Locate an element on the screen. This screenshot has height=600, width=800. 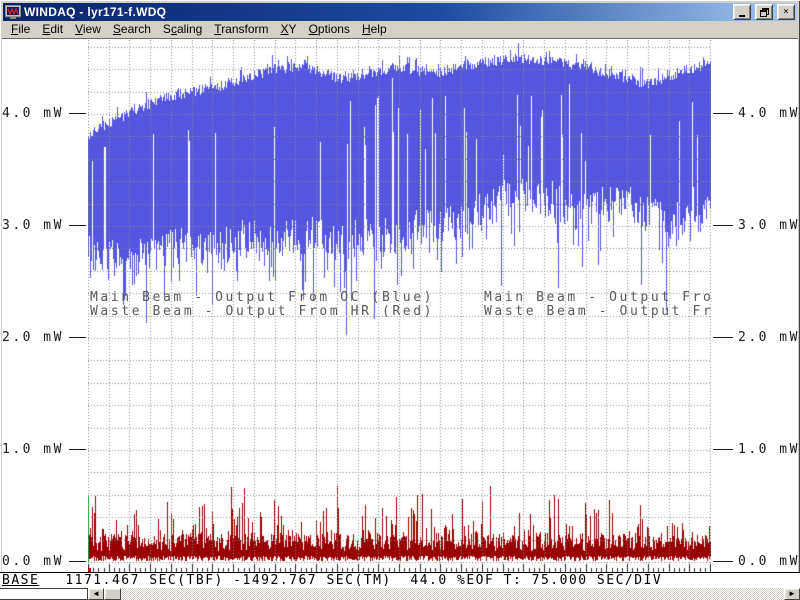
menu-item-transform: Transform is located at coordinates (241, 29).